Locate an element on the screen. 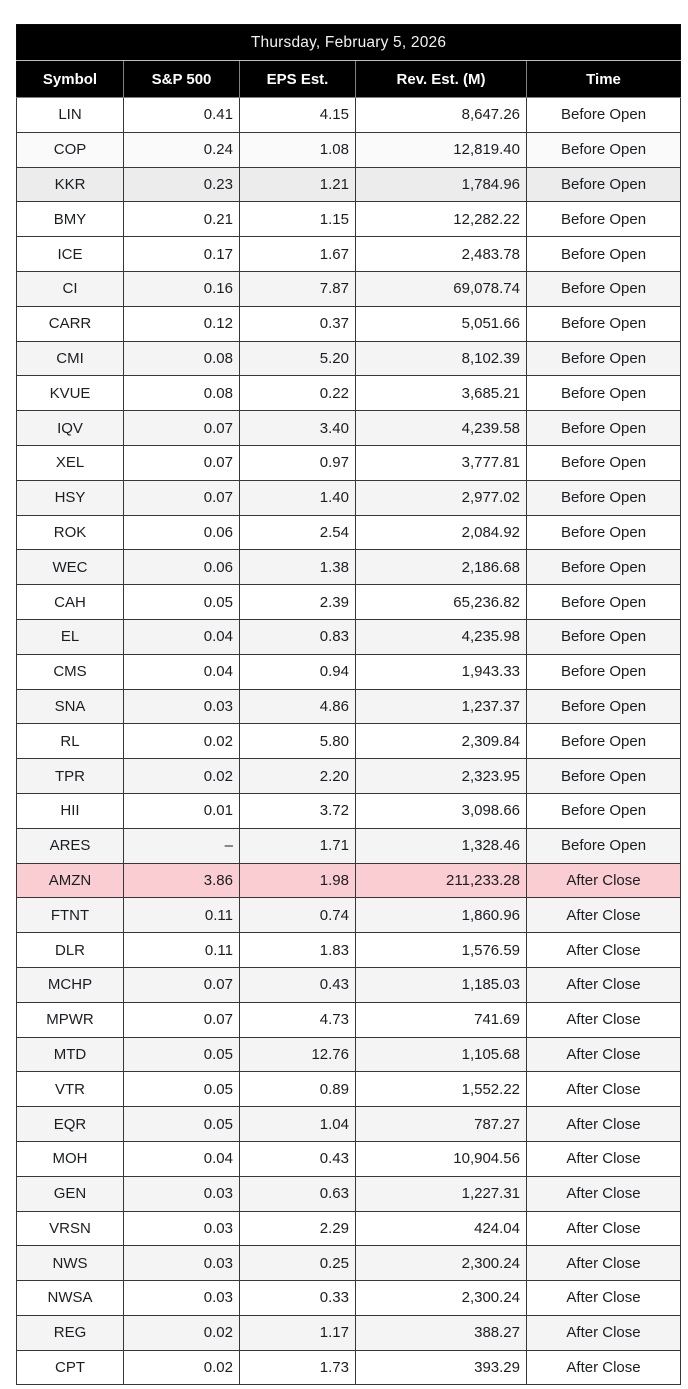 Image resolution: width=688 pixels, height=1389 pixels. eps-estimate-cell: 0.94 is located at coordinates (297, 671).